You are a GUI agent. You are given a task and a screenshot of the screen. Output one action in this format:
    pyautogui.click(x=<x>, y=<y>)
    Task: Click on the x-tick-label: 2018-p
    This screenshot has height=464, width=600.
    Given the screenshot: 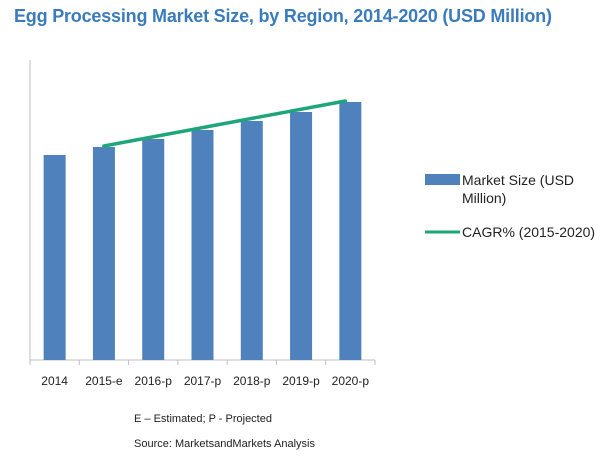 What is the action you would take?
    pyautogui.click(x=252, y=381)
    